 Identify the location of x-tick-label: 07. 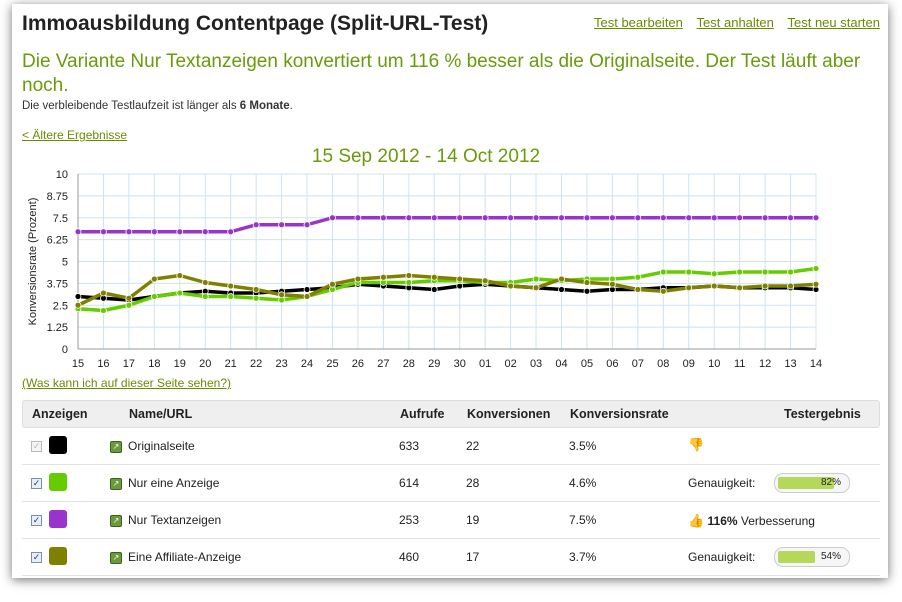
(638, 364).